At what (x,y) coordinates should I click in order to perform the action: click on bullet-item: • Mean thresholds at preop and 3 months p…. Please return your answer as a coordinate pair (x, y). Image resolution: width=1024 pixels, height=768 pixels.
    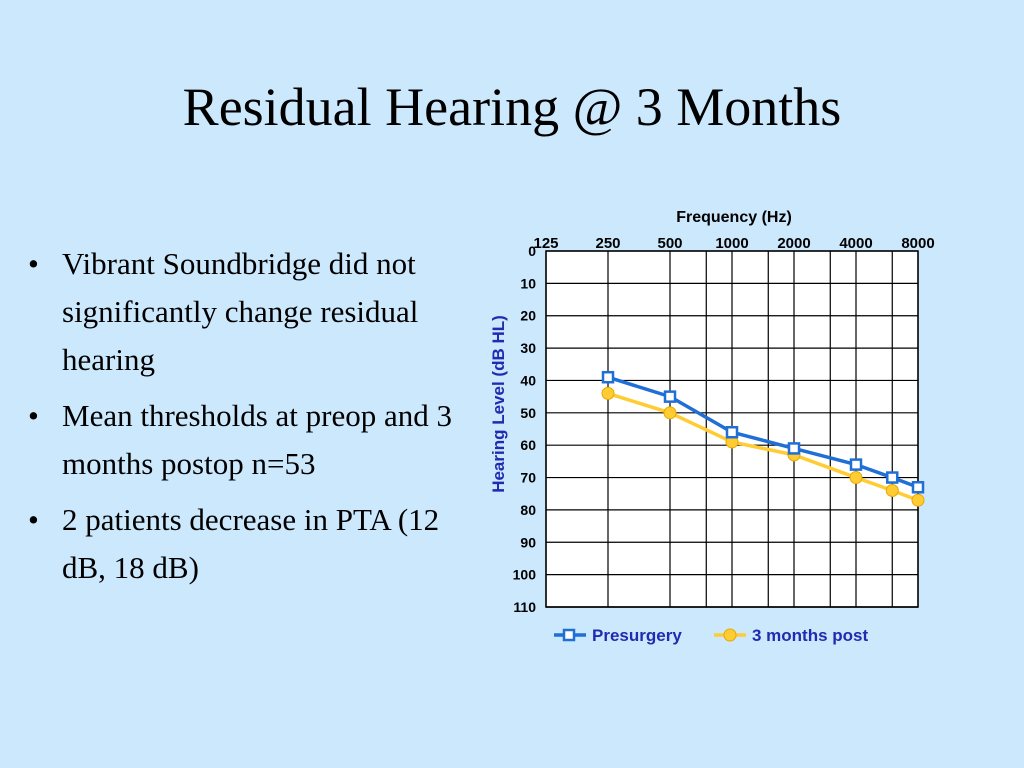
    Looking at the image, I should click on (247, 440).